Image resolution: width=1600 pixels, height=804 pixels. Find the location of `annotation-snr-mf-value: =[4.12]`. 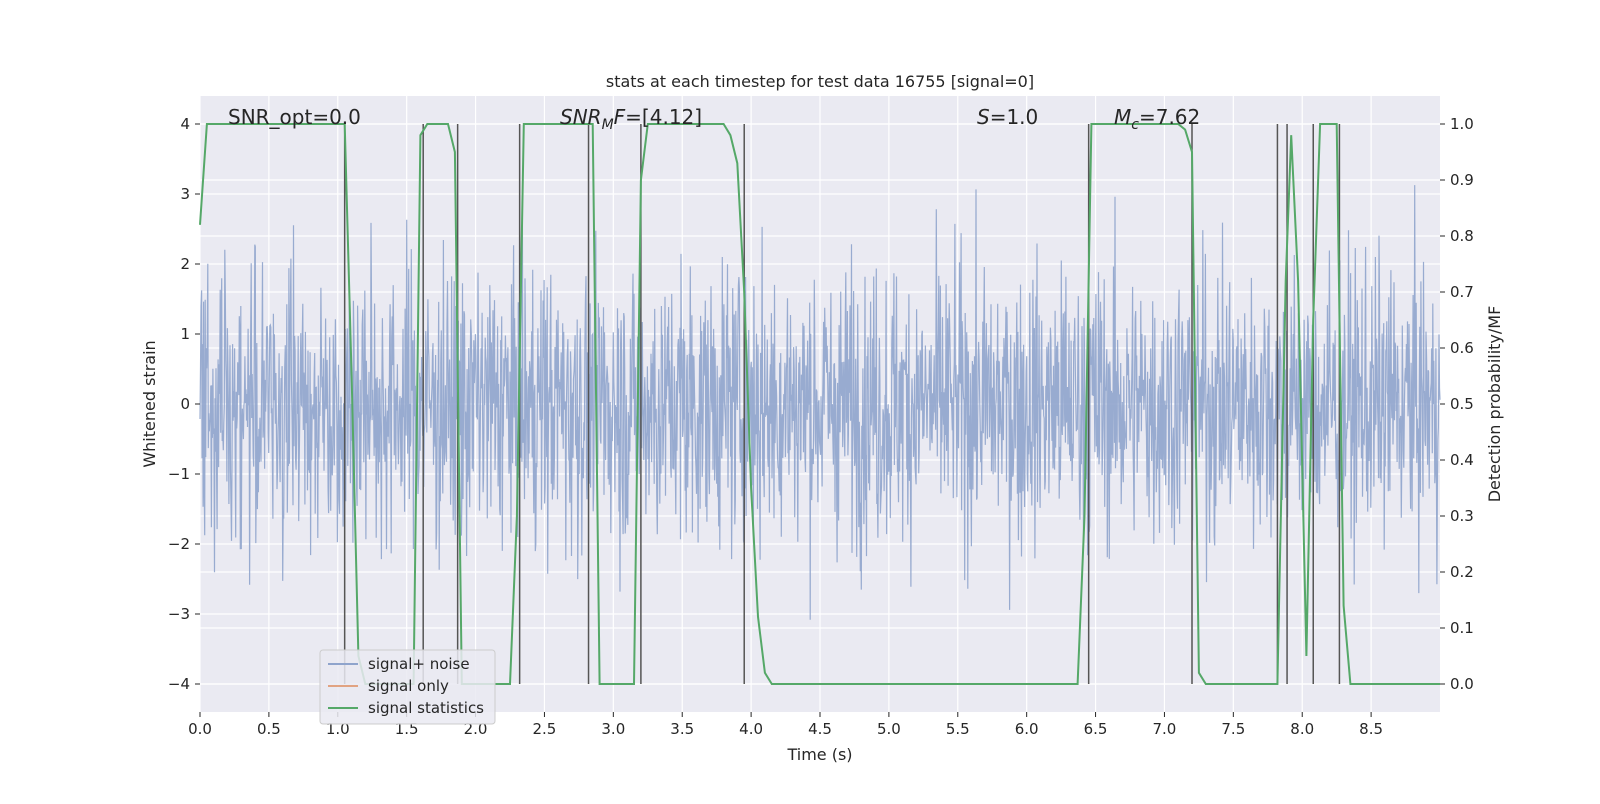

annotation-snr-mf-value: =[4.12] is located at coordinates (663, 117).